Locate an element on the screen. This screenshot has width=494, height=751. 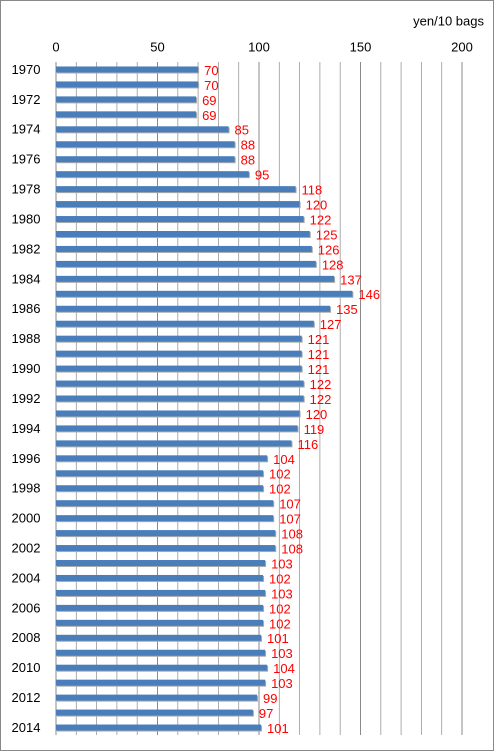
y-tick-label: 1988 is located at coordinates (26, 338).